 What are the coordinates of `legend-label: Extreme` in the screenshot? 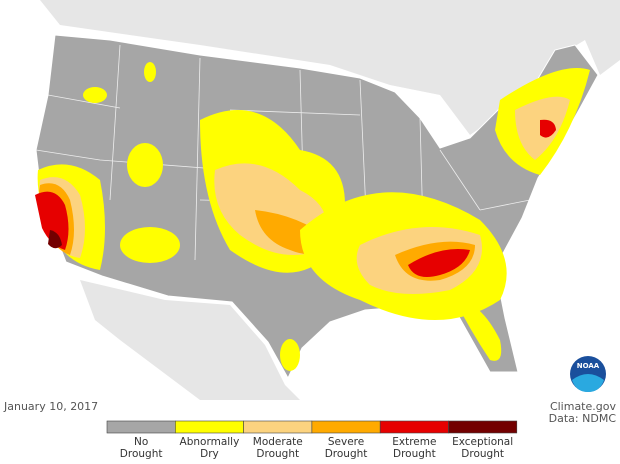 It's located at (414, 442).